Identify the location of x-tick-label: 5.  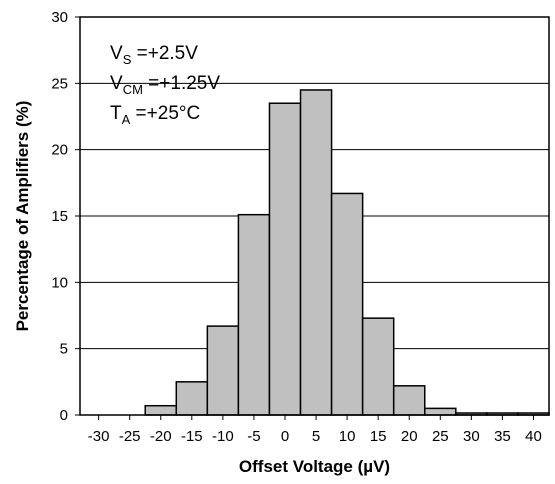
(316, 436).